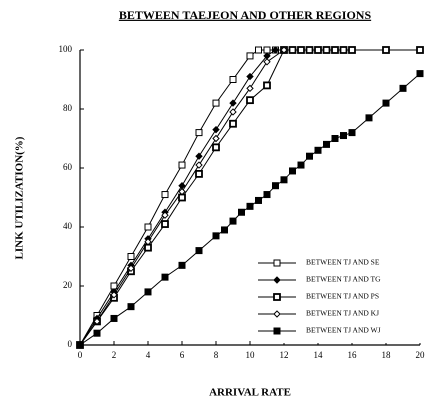 This screenshot has width=429, height=407. What do you see at coordinates (284, 355) in the screenshot?
I see `x-tick-label: 12` at bounding box center [284, 355].